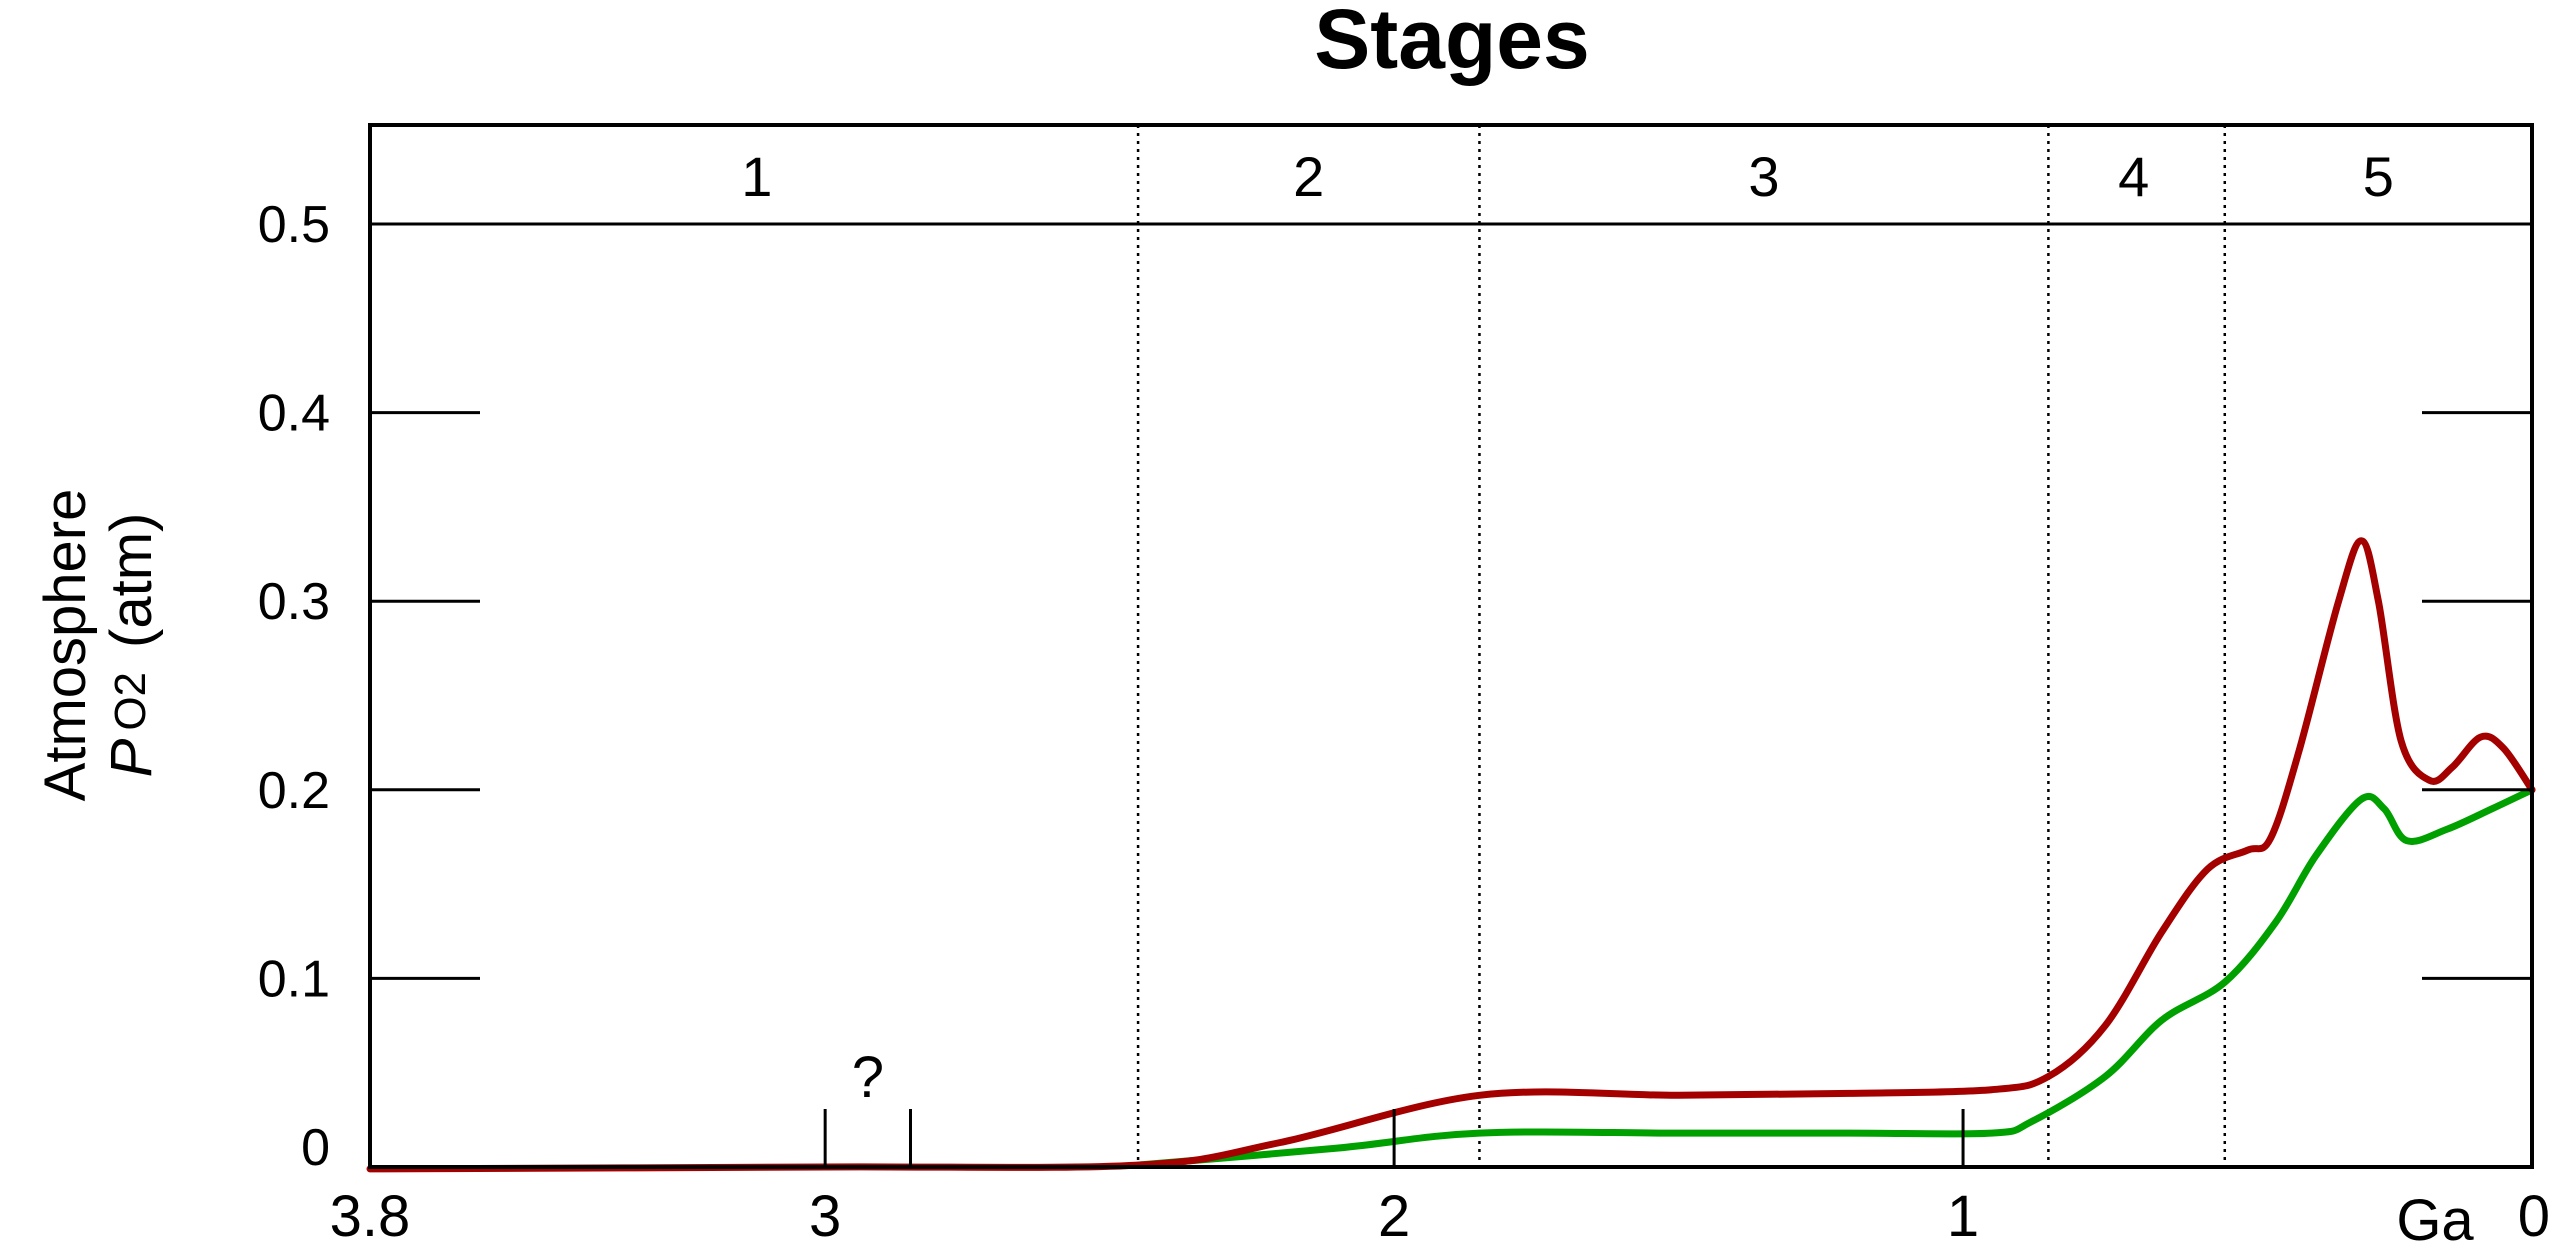 This screenshot has width=2560, height=1250. Describe the element at coordinates (825, 1216) in the screenshot. I see `x-tick-label: 3` at that location.